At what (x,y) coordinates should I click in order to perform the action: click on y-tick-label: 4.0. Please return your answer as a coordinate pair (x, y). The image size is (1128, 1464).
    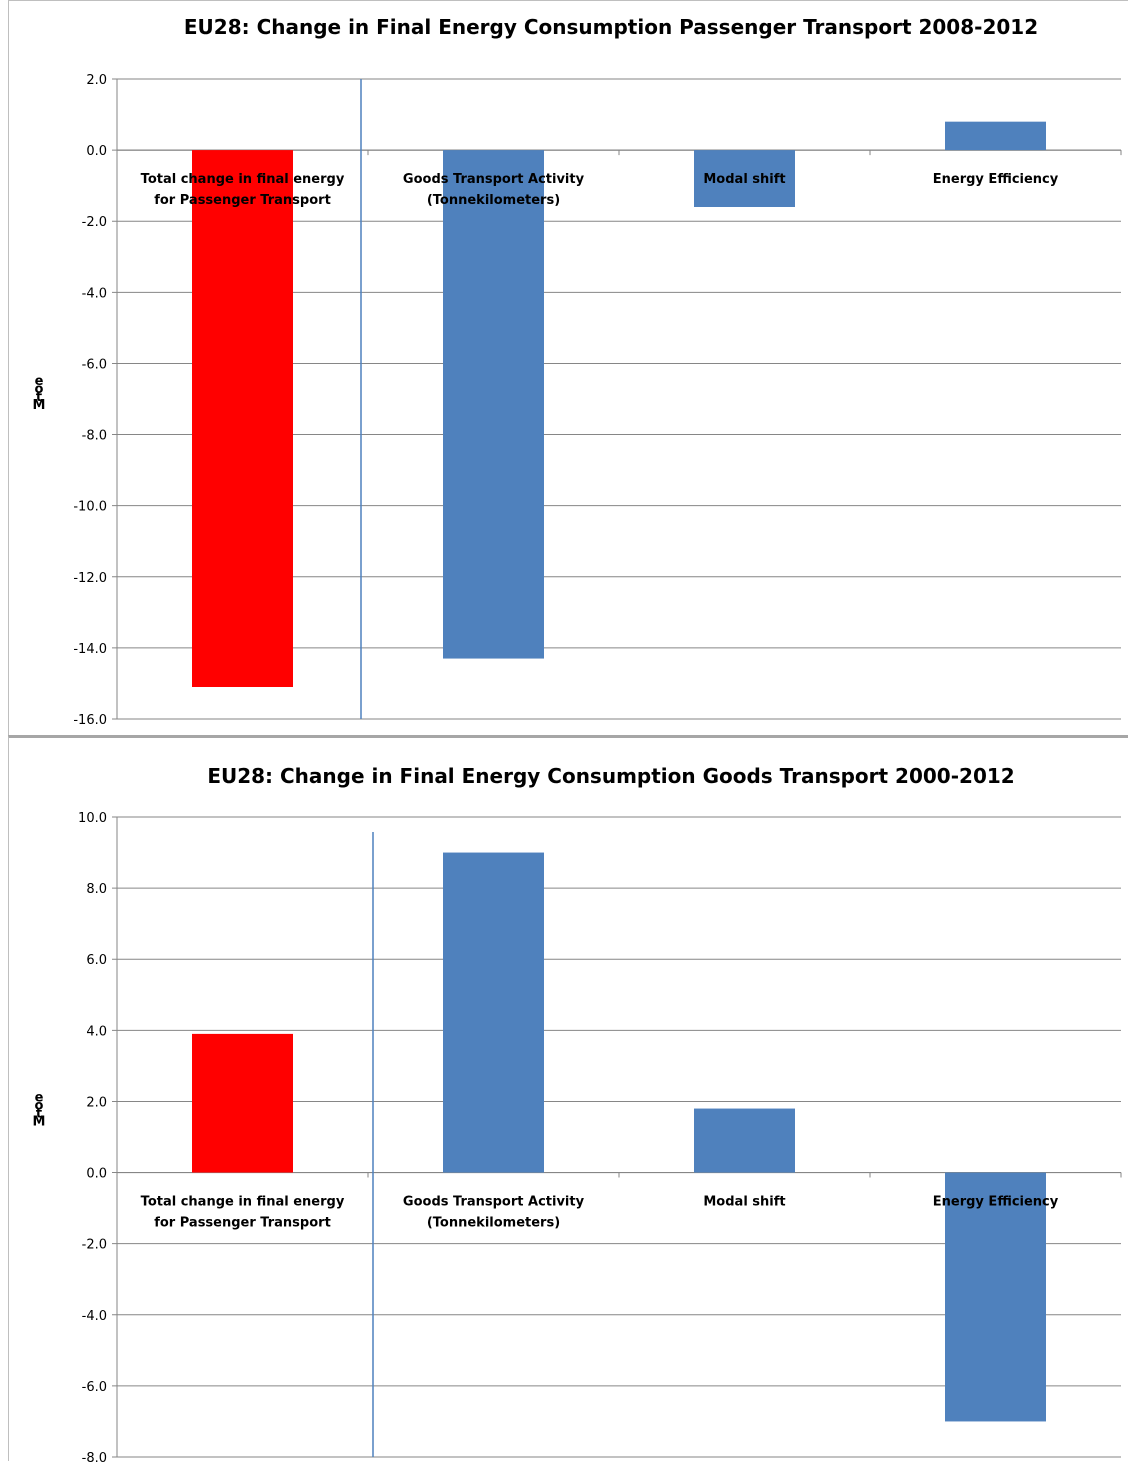
    Looking at the image, I should click on (96, 1031).